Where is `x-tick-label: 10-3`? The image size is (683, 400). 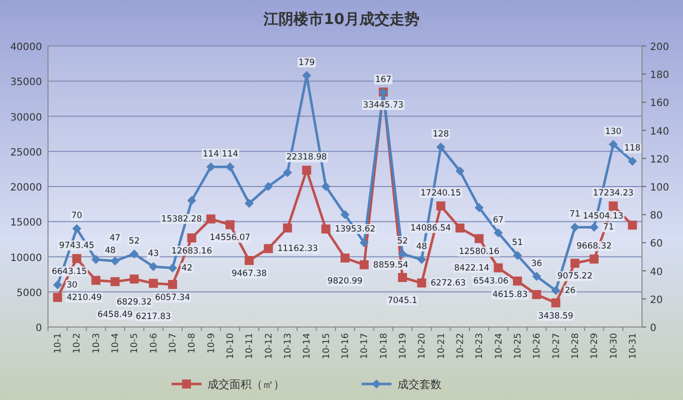
x-tick-label: 10-3 is located at coordinates (97, 343).